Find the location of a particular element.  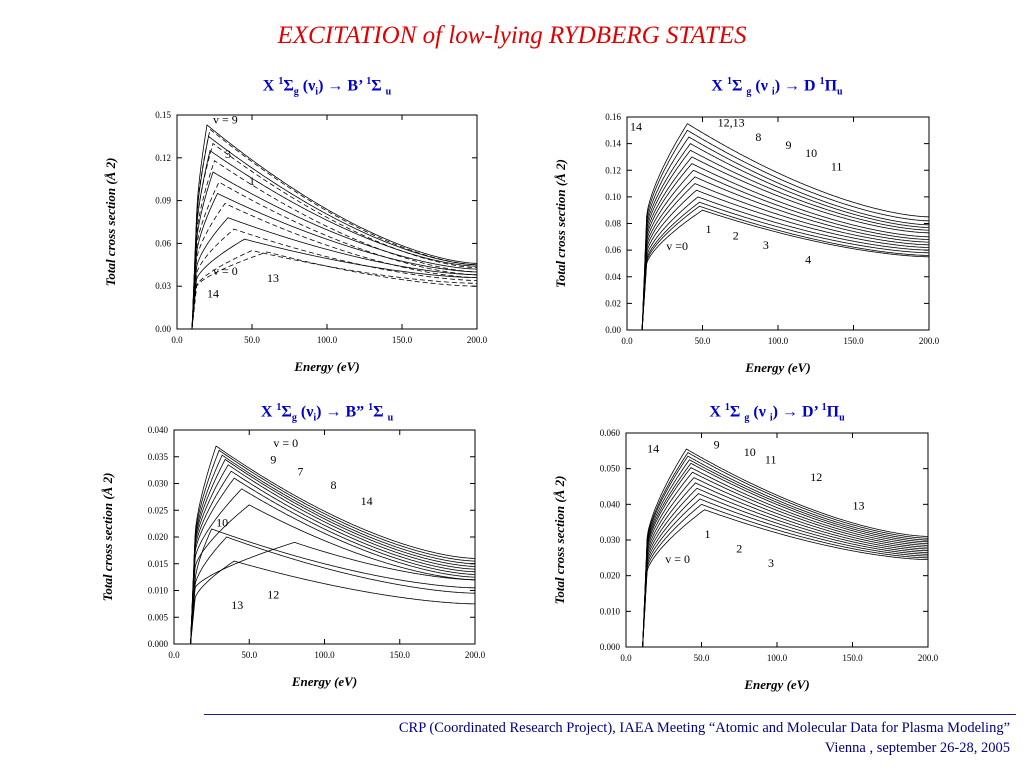

y-tick-label: 0.09 is located at coordinates (163, 201).